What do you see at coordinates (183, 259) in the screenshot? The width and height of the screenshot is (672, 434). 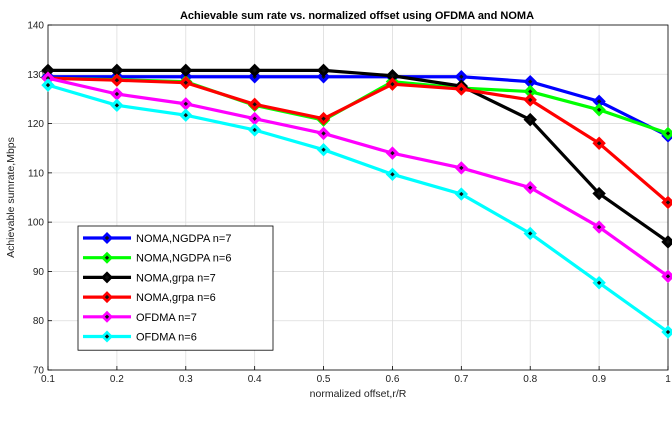 I see `legend-label: NOMA,NGDPA n=6` at bounding box center [183, 259].